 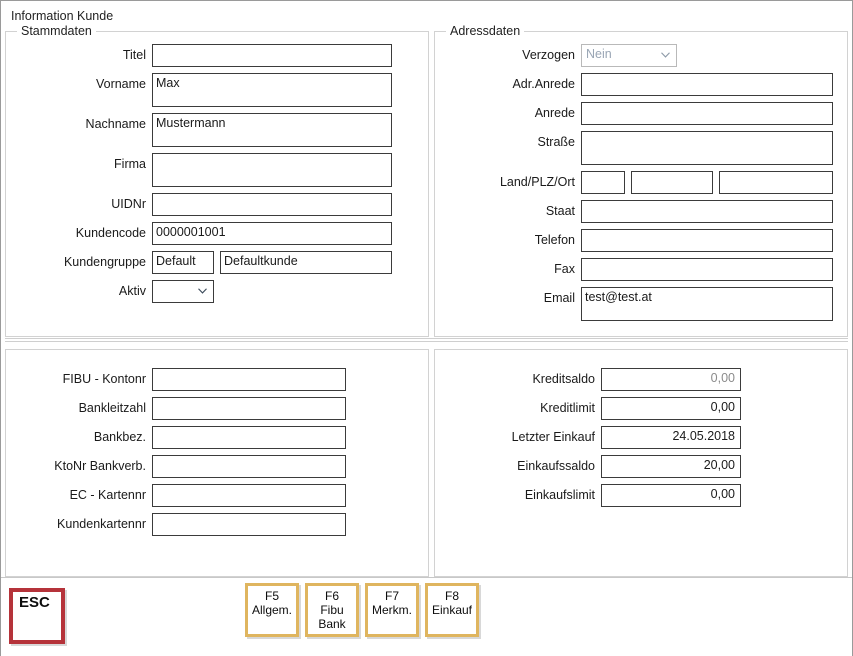 What do you see at coordinates (249, 466) in the screenshot?
I see `input-ktonr-bankverb` at bounding box center [249, 466].